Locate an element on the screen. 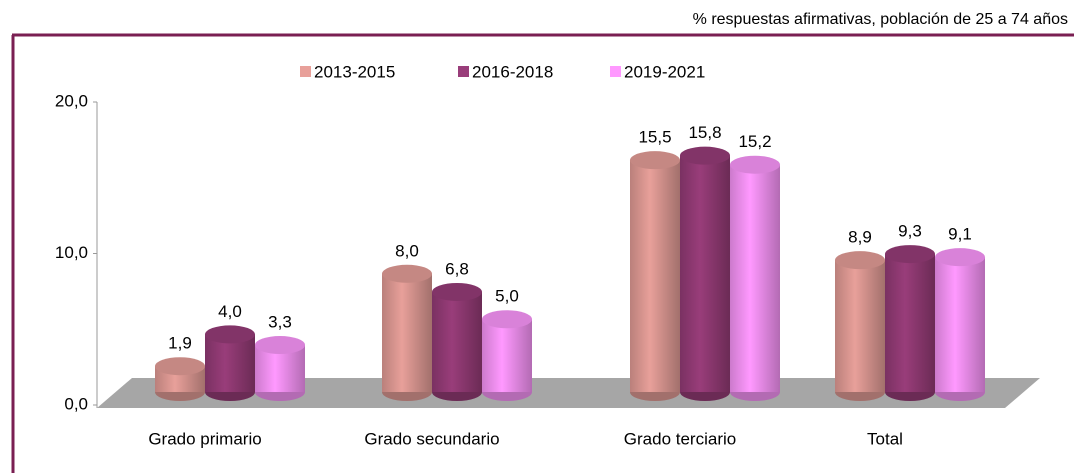  y-tick-label: 20,0 is located at coordinates (71, 100).